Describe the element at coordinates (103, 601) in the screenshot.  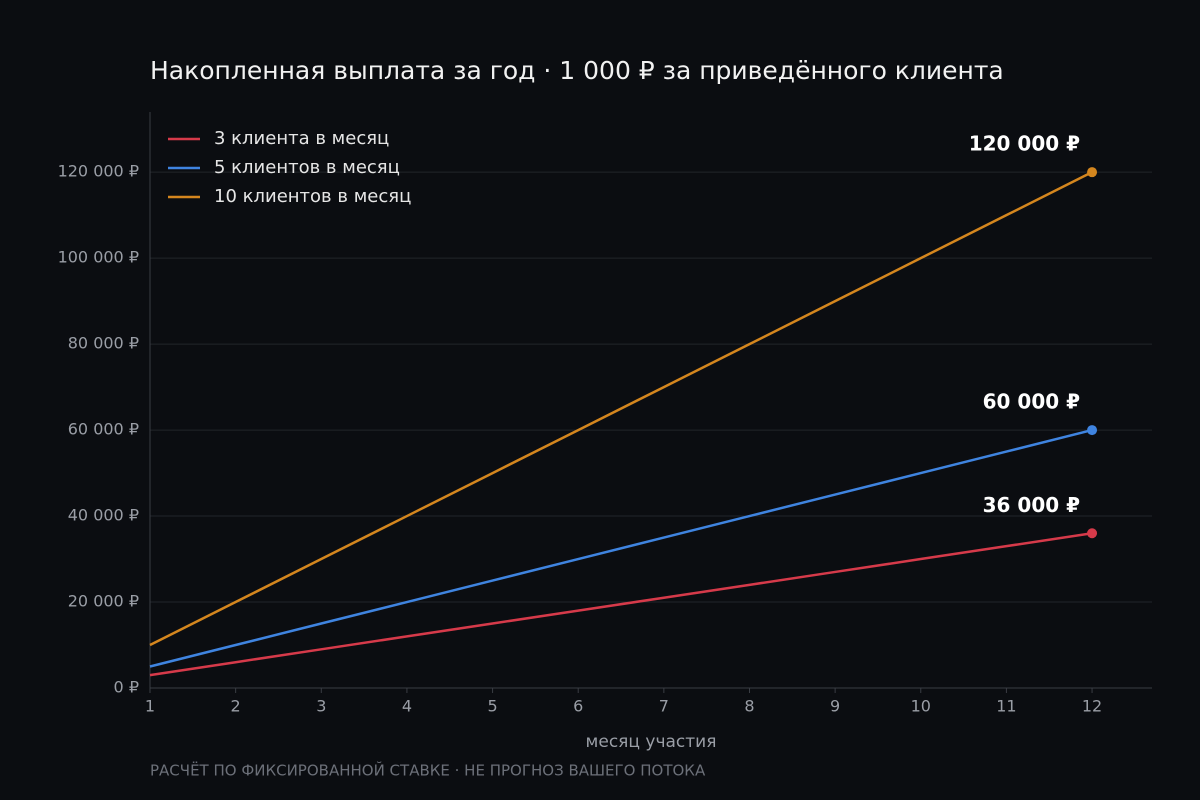
I see `y-tick-label: 20 000 ₽` at that location.